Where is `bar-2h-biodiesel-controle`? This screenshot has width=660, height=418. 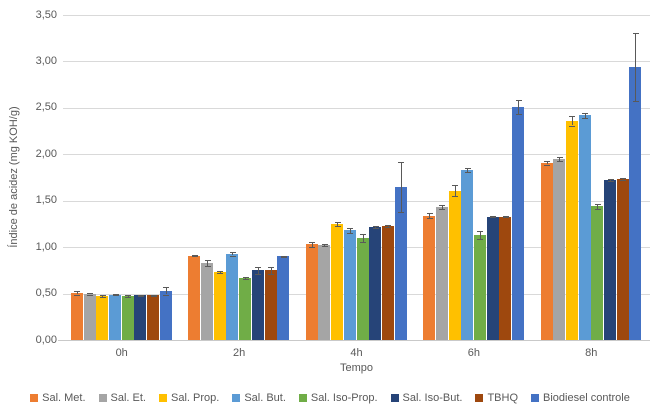
bar-2h-biodiesel-controle is located at coordinates (283, 298).